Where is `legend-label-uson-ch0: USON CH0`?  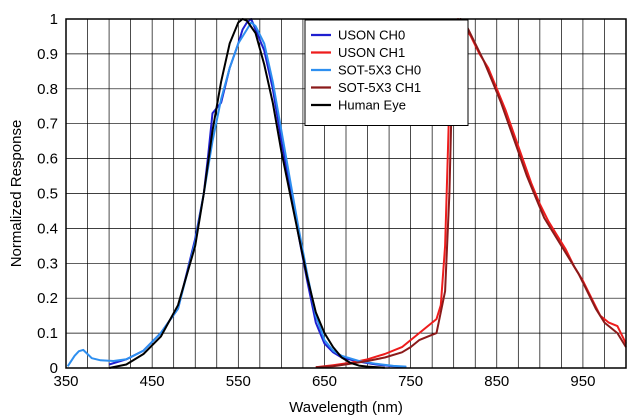
legend-label-uson-ch0: USON CH0 is located at coordinates (371, 35).